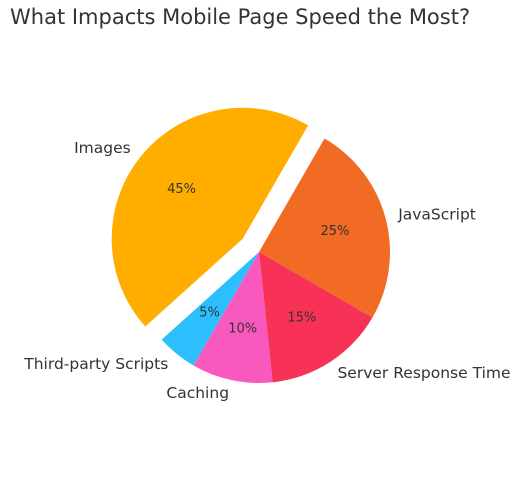 The image size is (528, 490). What do you see at coordinates (102, 148) in the screenshot?
I see `slice-label-images: Images` at bounding box center [102, 148].